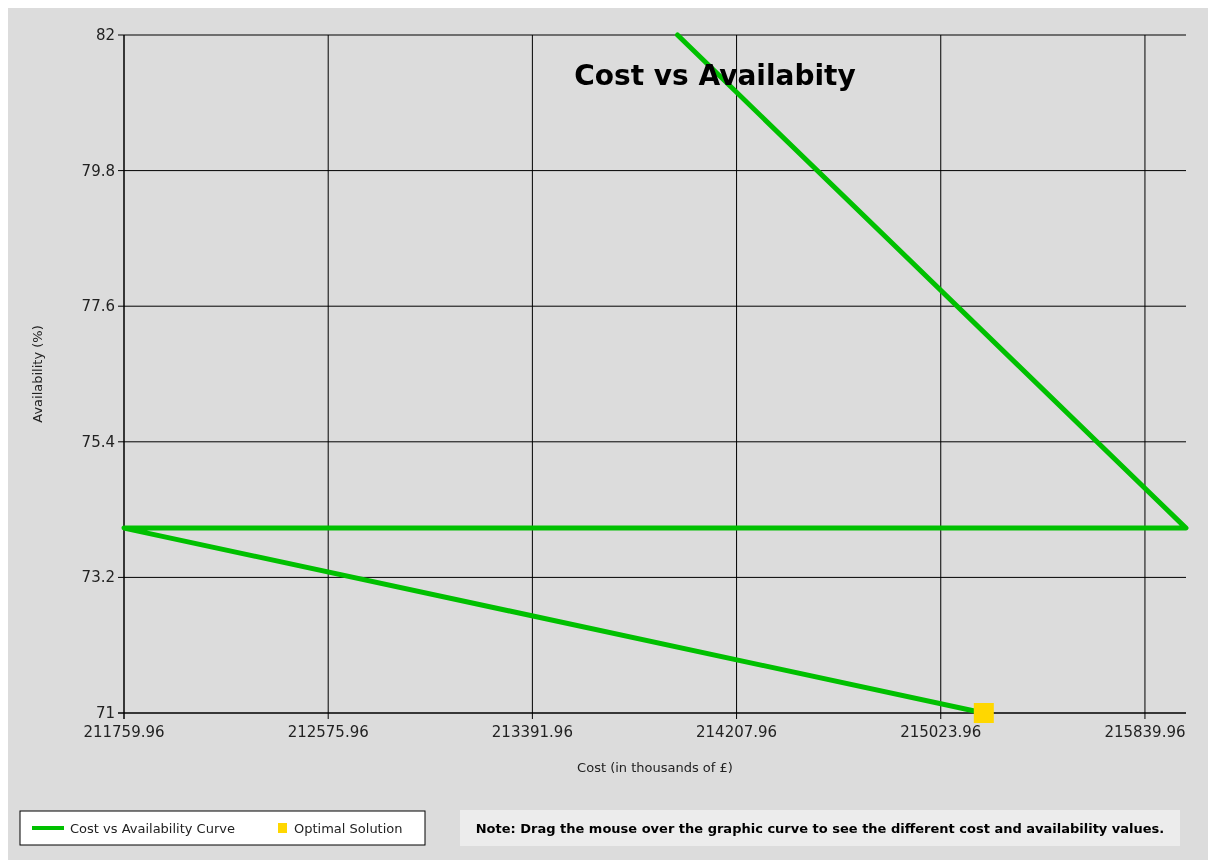  What do you see at coordinates (655, 767) in the screenshot?
I see `x-axis-title: Cost (in thousands of £)` at bounding box center [655, 767].